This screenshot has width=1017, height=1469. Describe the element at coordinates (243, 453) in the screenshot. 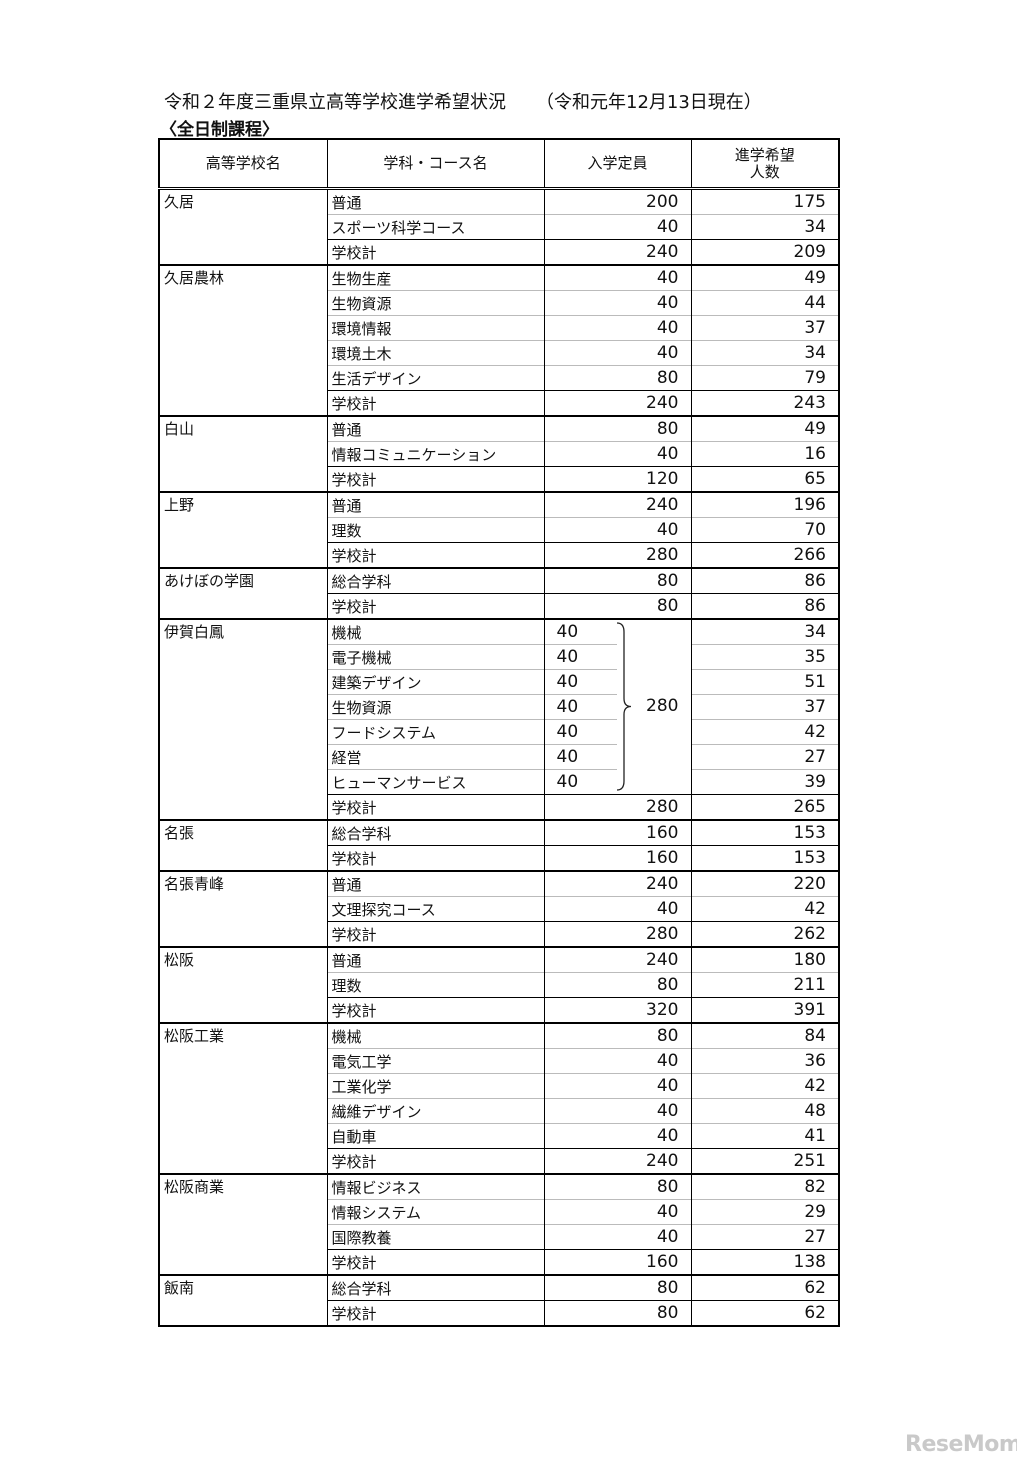

I see `school-name: 白山` at that location.